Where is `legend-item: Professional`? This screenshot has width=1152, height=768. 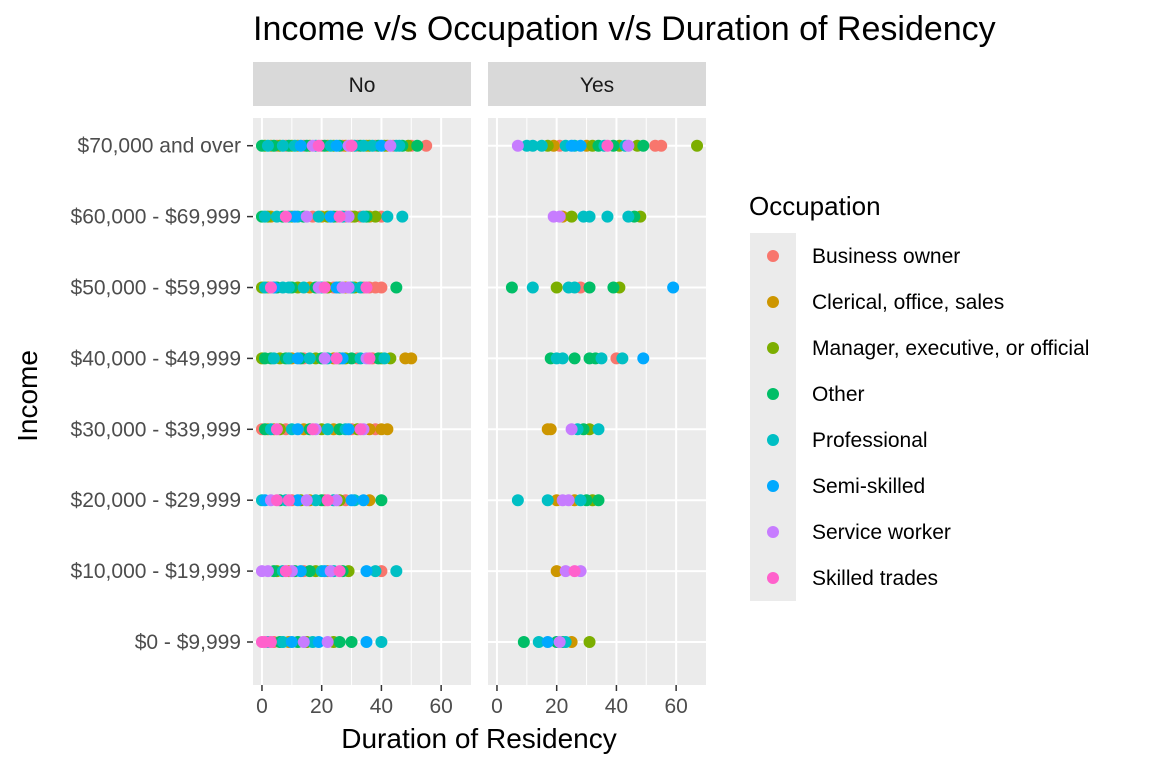
legend-item: Professional is located at coordinates (839, 440).